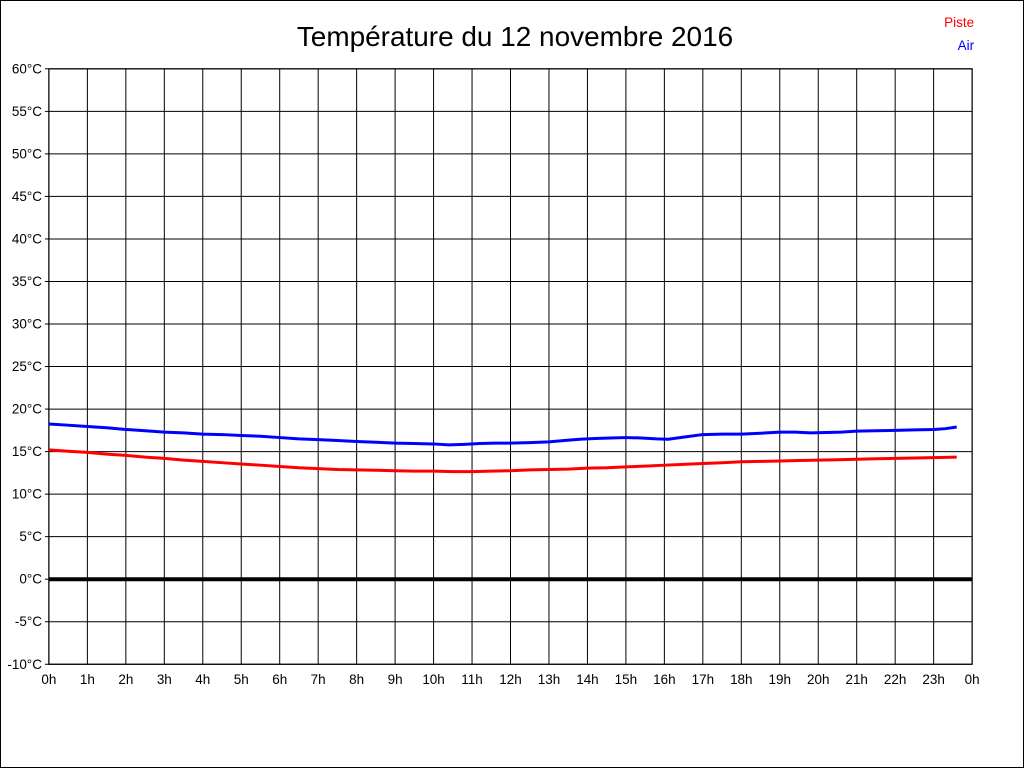 This screenshot has width=1024, height=768. Describe the element at coordinates (318, 679) in the screenshot. I see `x-tick-label: 7h` at that location.